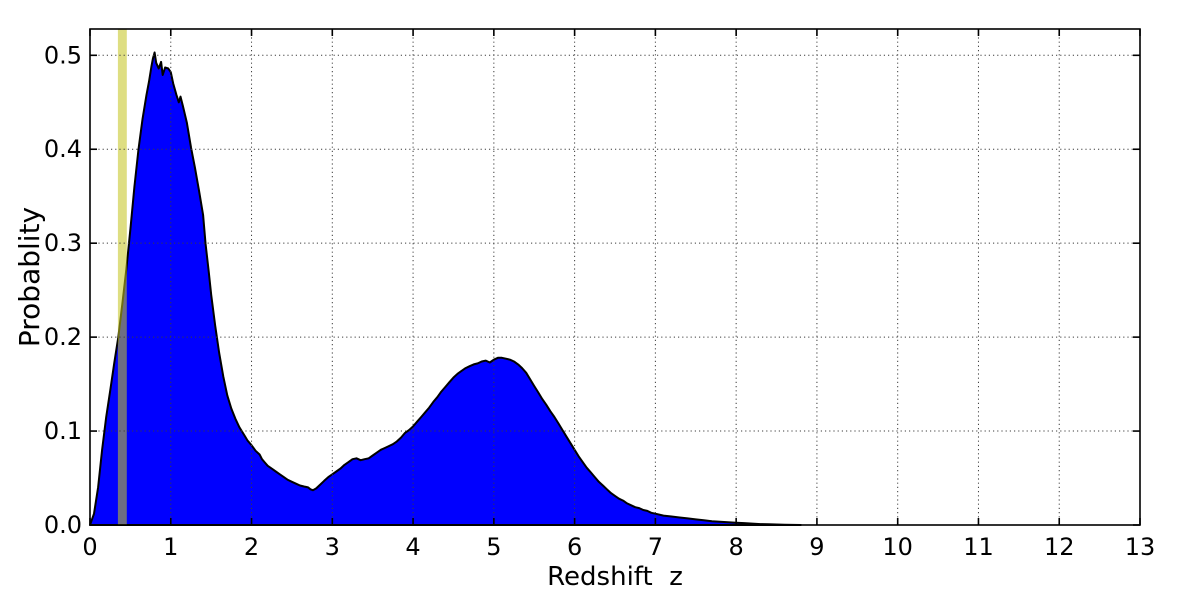  I want to click on y-tick-label: 0.2, so click(63, 337).